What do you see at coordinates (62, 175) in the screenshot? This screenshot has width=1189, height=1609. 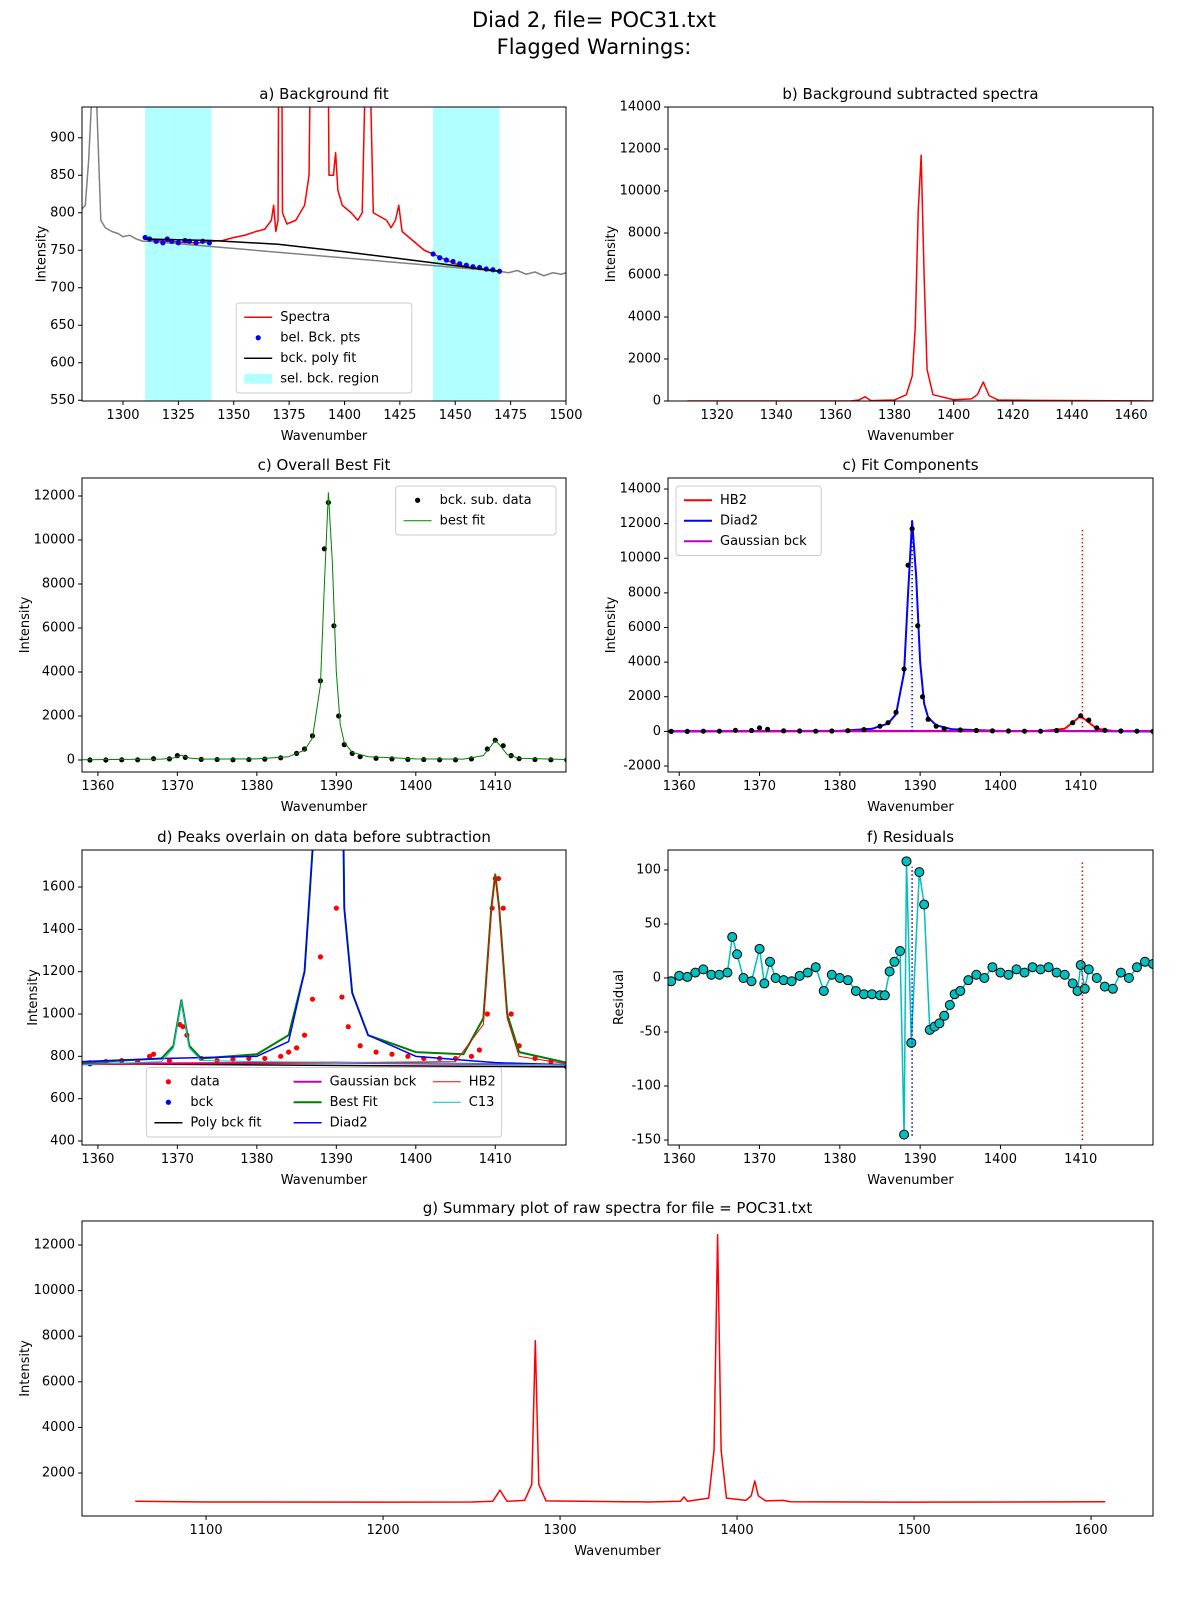 I see `y-tick-label: 850` at bounding box center [62, 175].